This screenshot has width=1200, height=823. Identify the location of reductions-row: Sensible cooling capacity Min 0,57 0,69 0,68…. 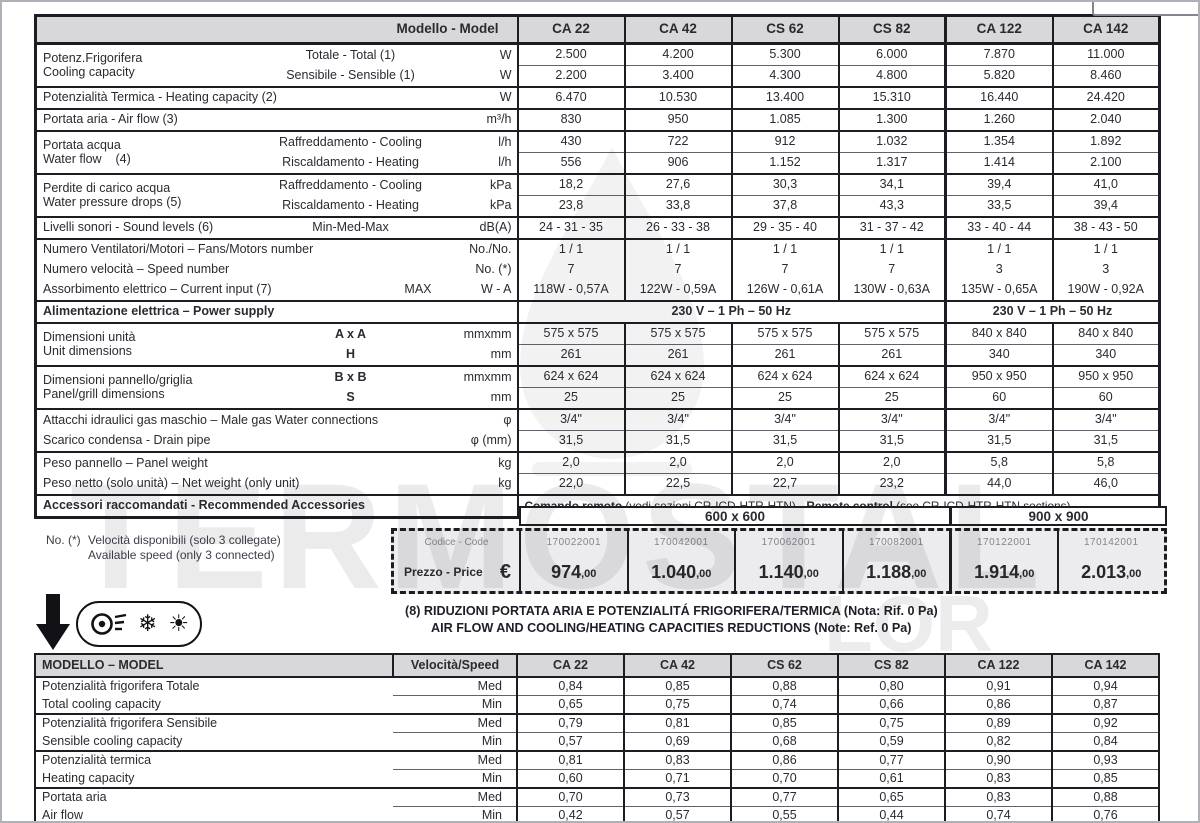
(597, 742).